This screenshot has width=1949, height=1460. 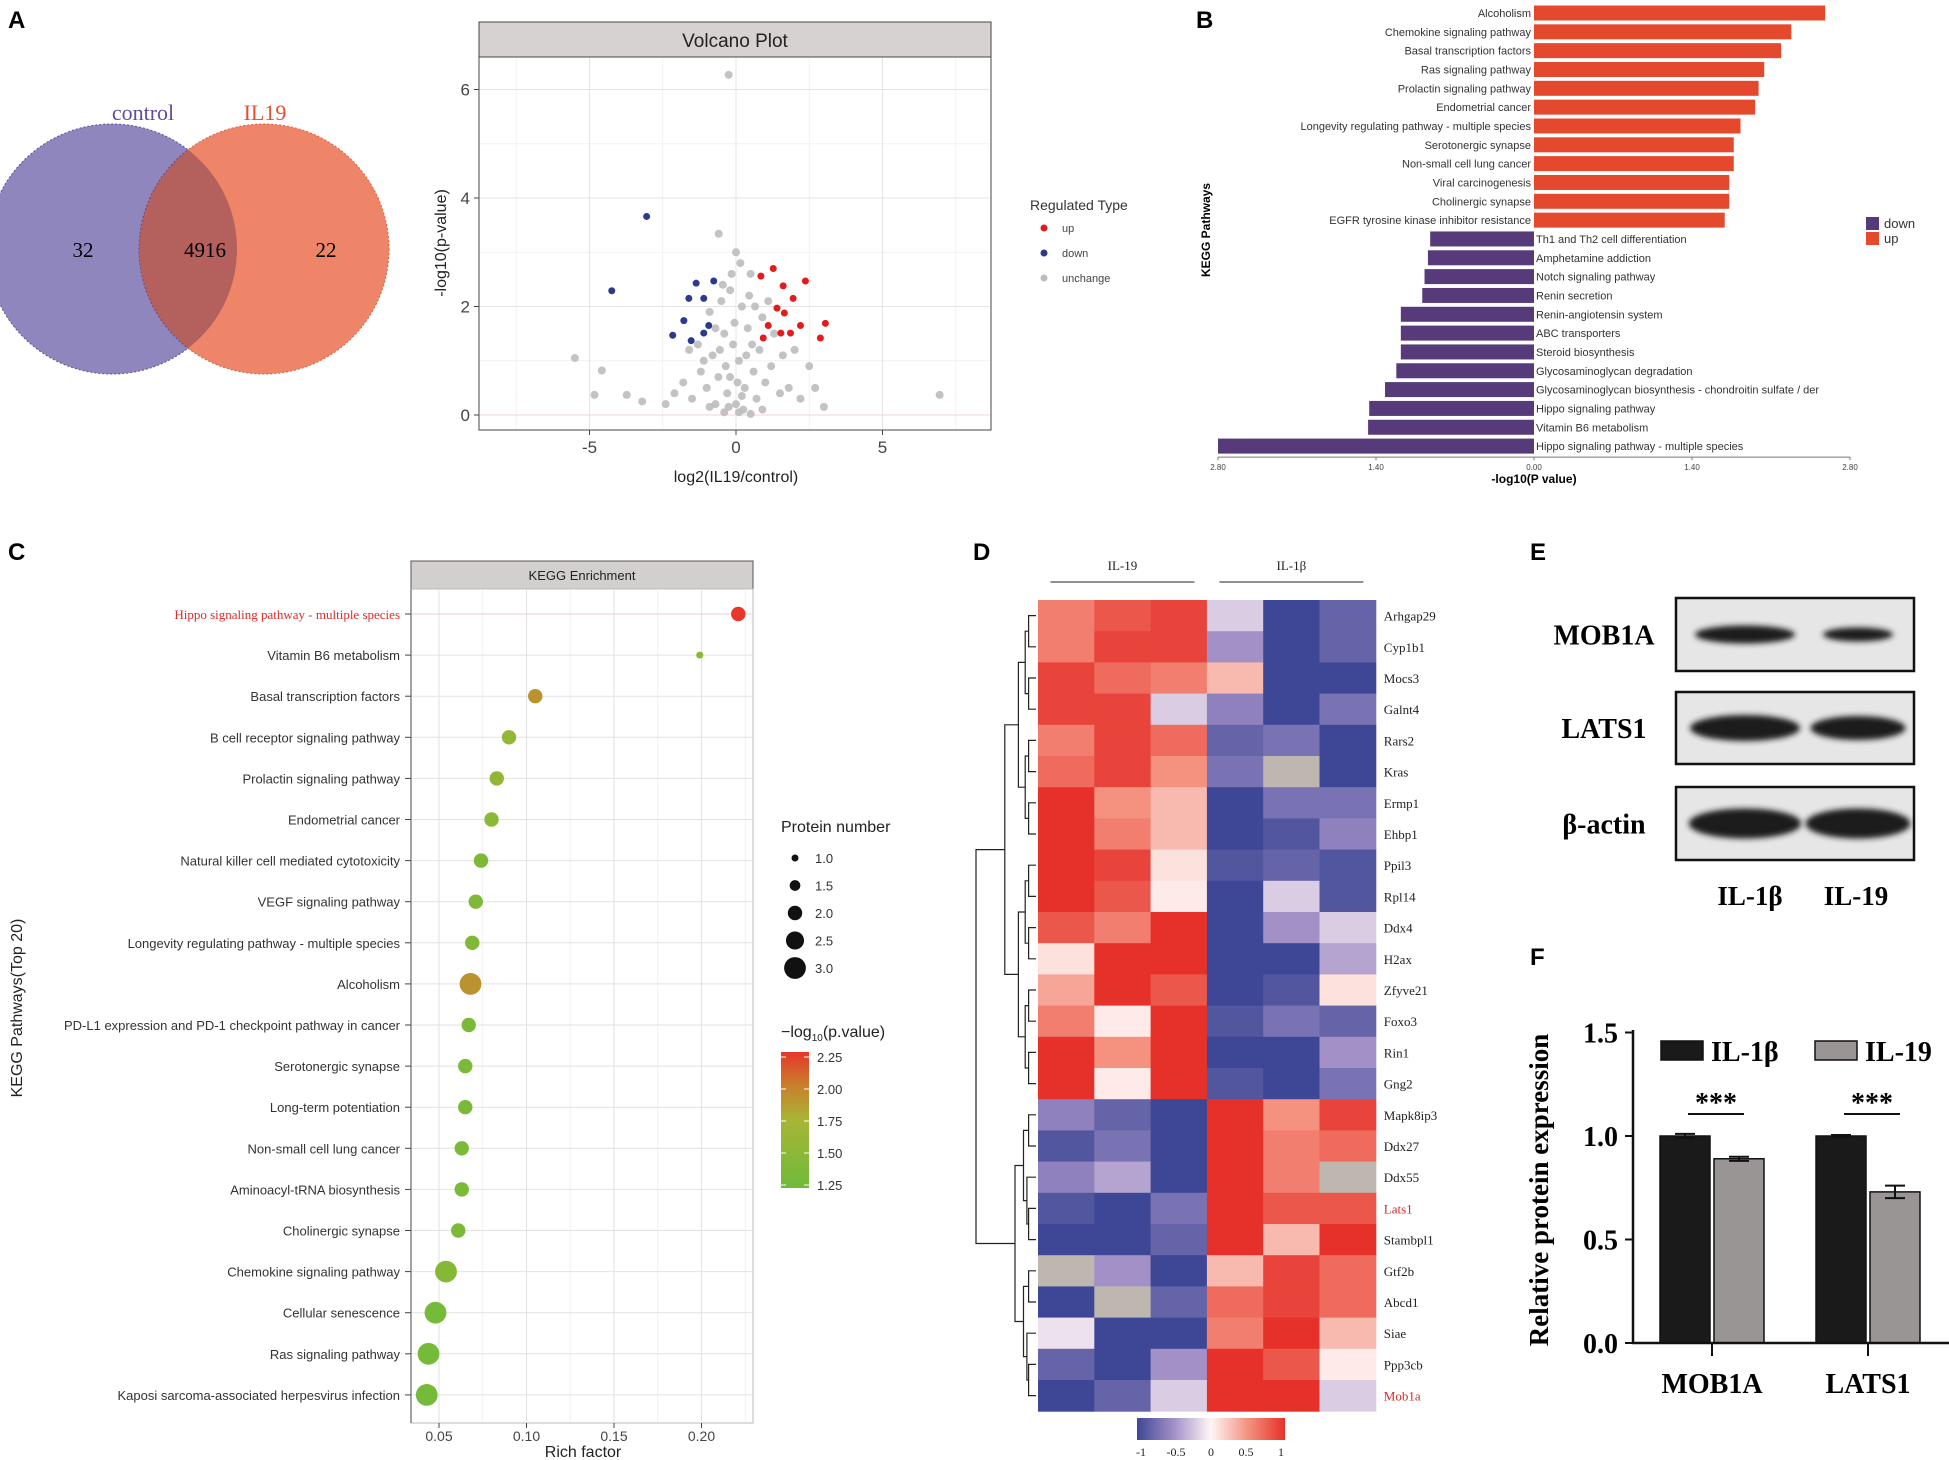 I want to click on heatmap-row-label: Mapk8ip3, so click(x=1410, y=1115).